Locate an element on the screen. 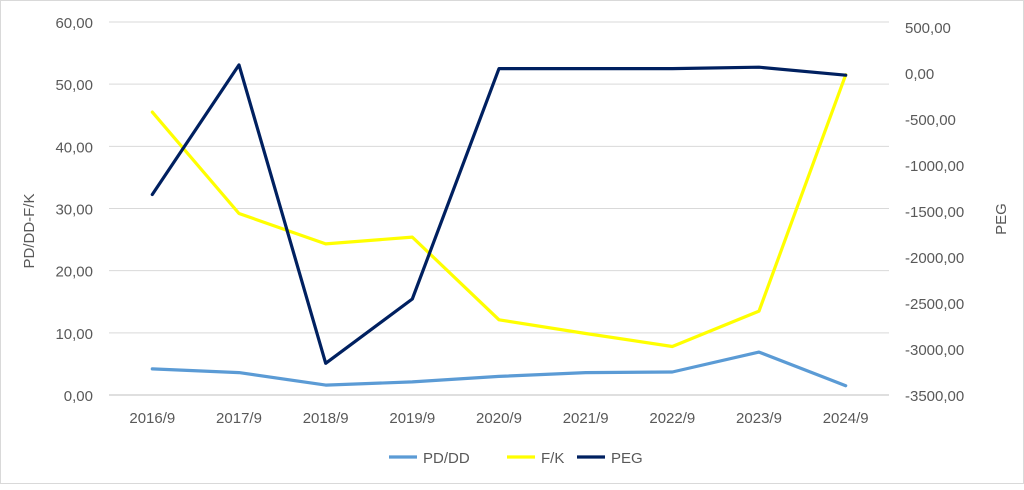  right-axis-title: PEG is located at coordinates (1001, 219).